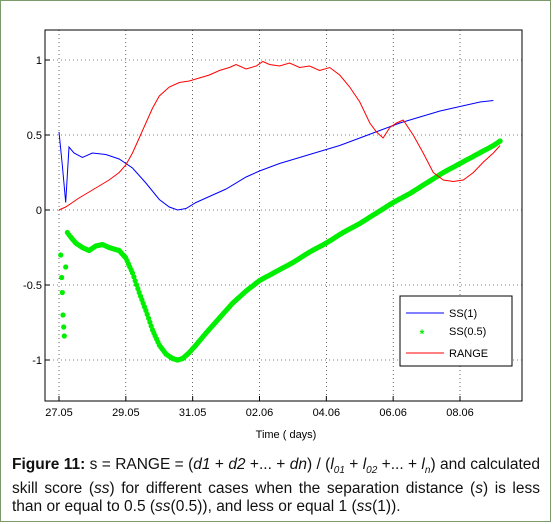 The width and height of the screenshot is (553, 524). What do you see at coordinates (286, 435) in the screenshot?
I see `x-axis-label: Time ( days)` at bounding box center [286, 435].